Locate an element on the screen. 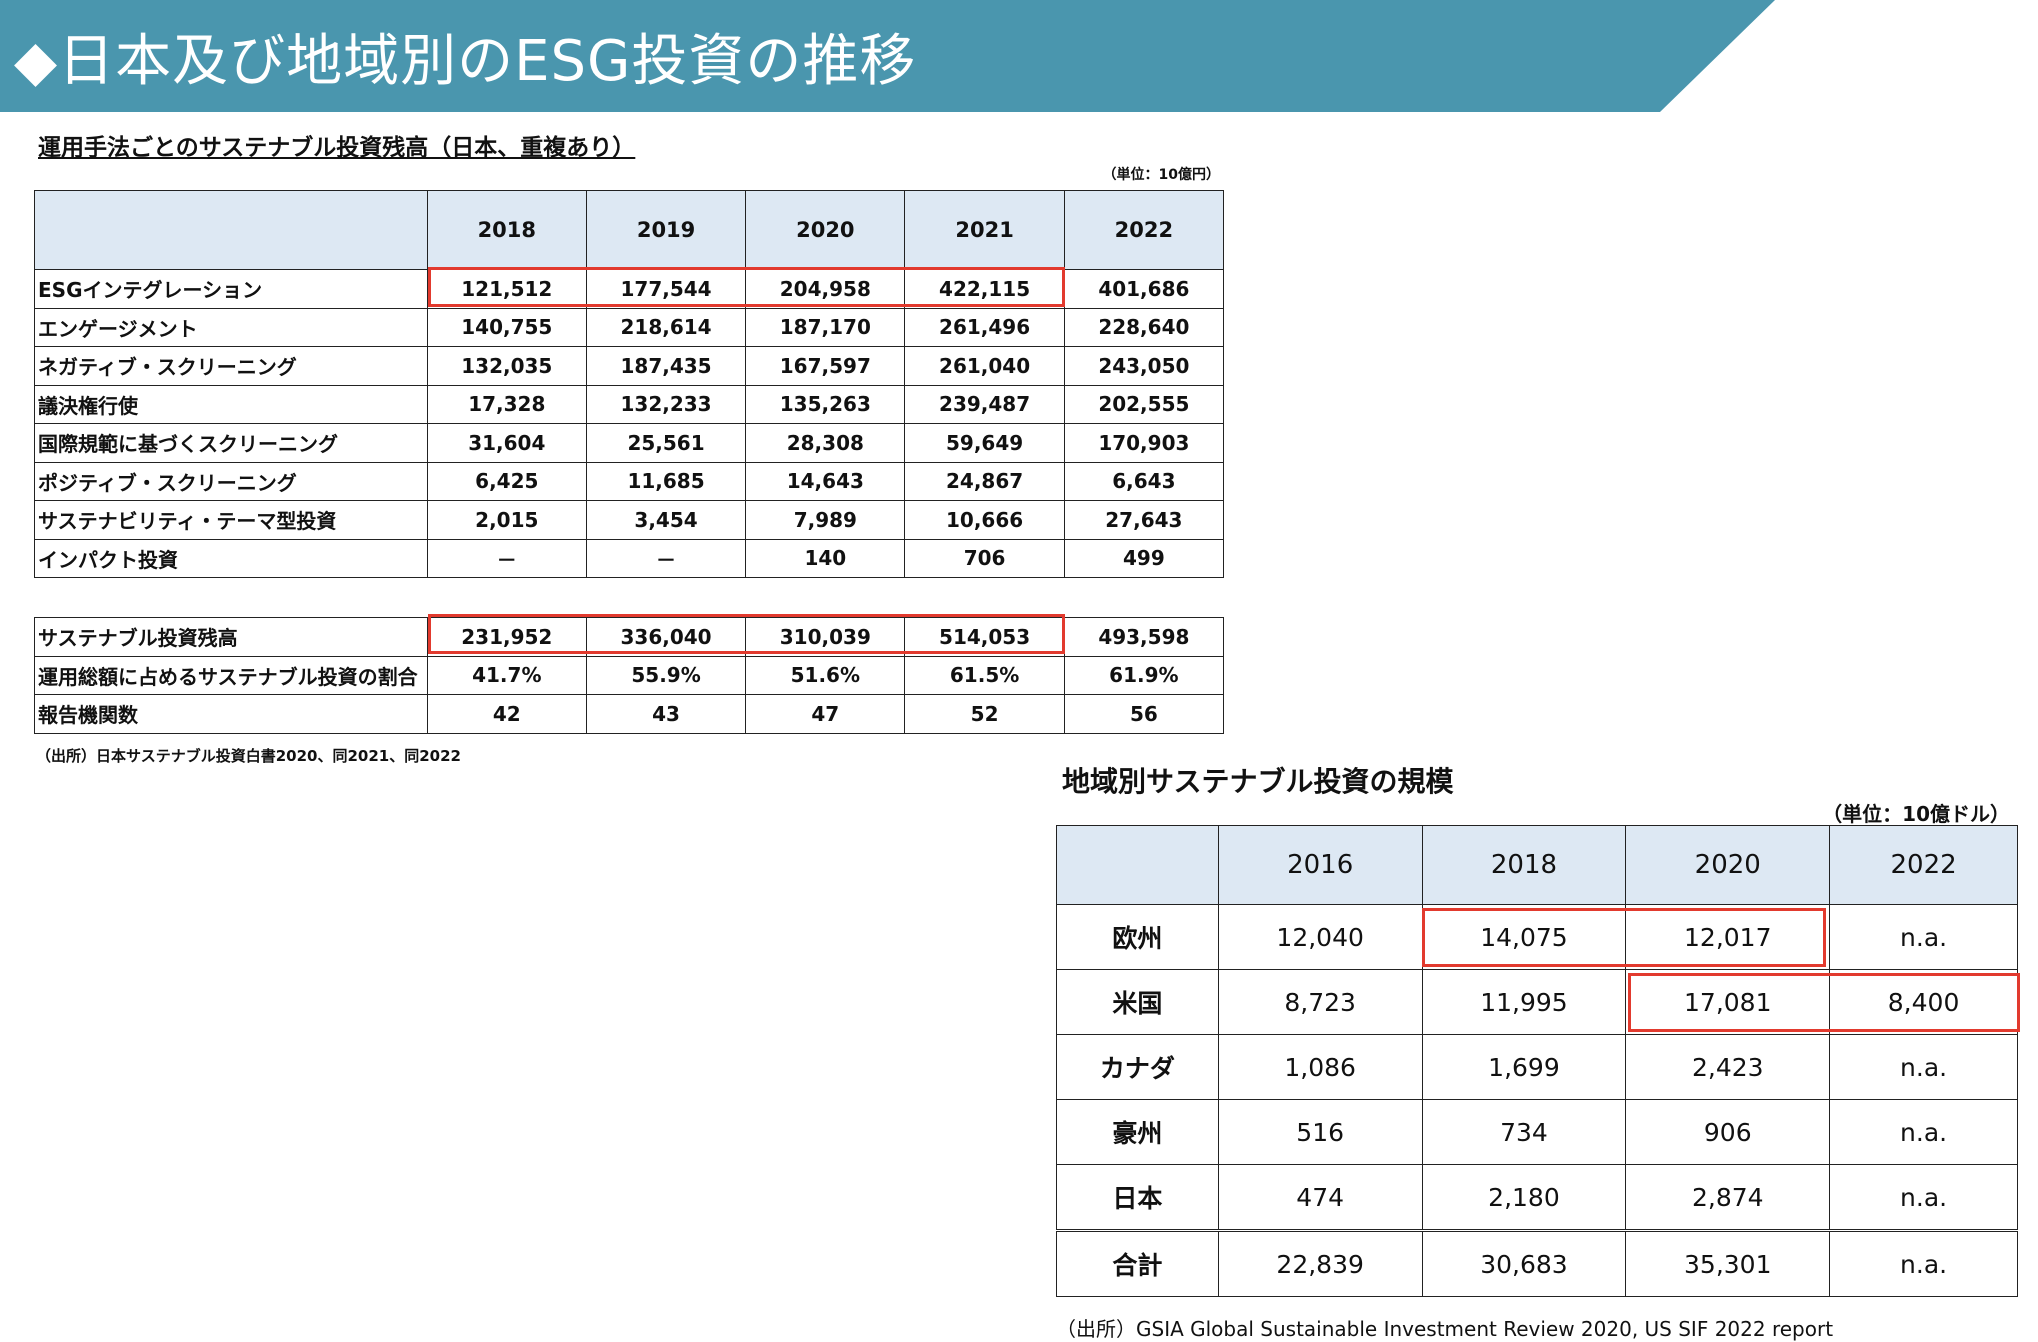 The image size is (2038, 1342). table-cell: 61.5% is located at coordinates (984, 675).